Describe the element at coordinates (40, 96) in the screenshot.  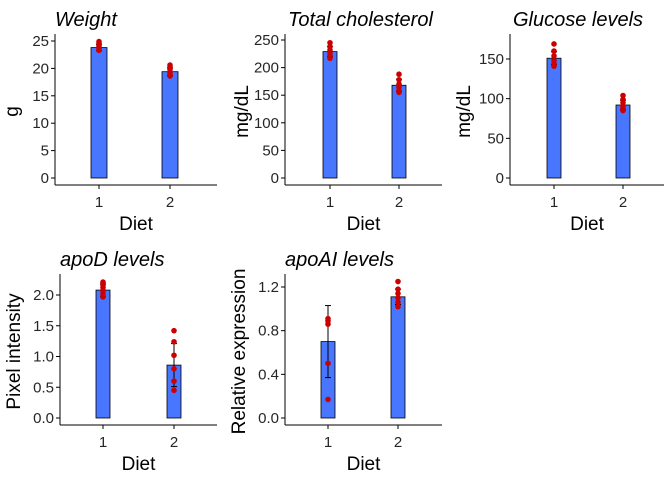
I see `y-tick-label: 15` at that location.